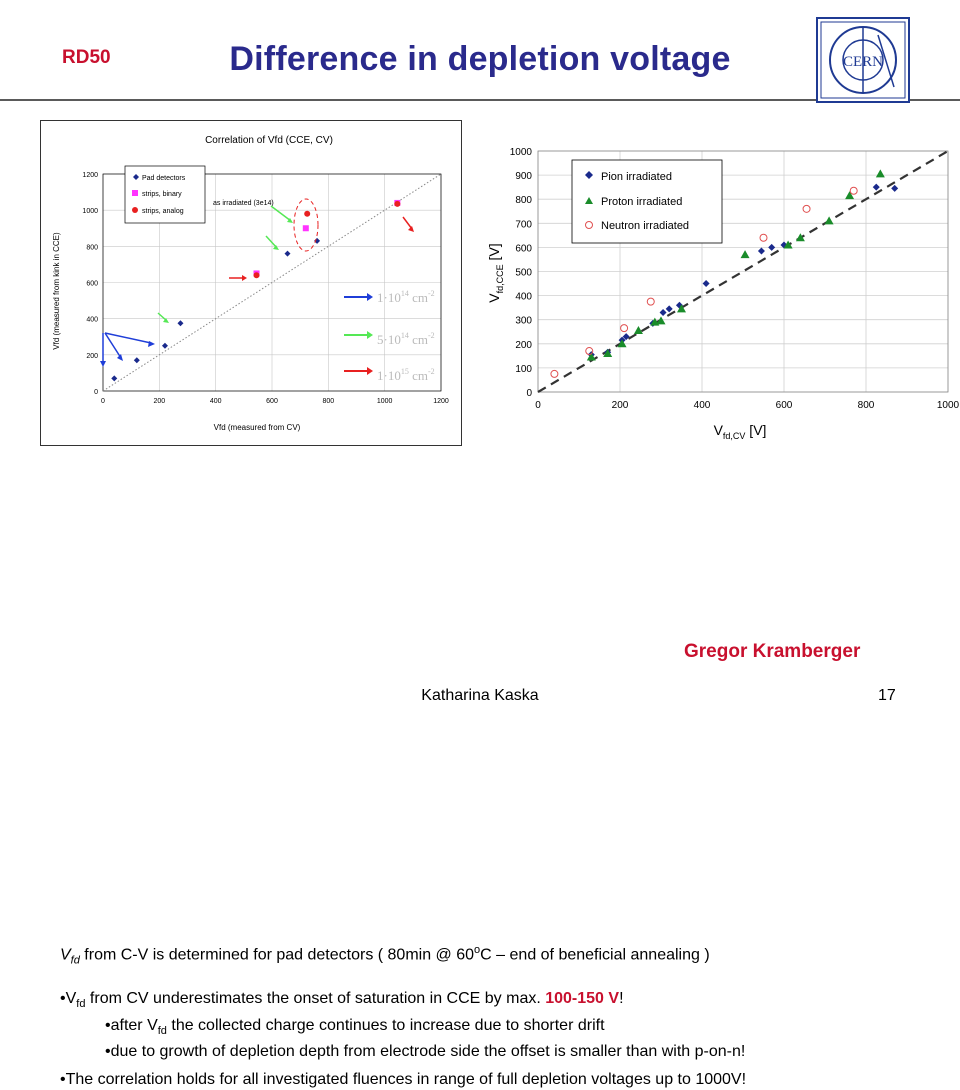 The image size is (960, 1090). I want to click on right-ytick-label: 0, so click(529, 393).